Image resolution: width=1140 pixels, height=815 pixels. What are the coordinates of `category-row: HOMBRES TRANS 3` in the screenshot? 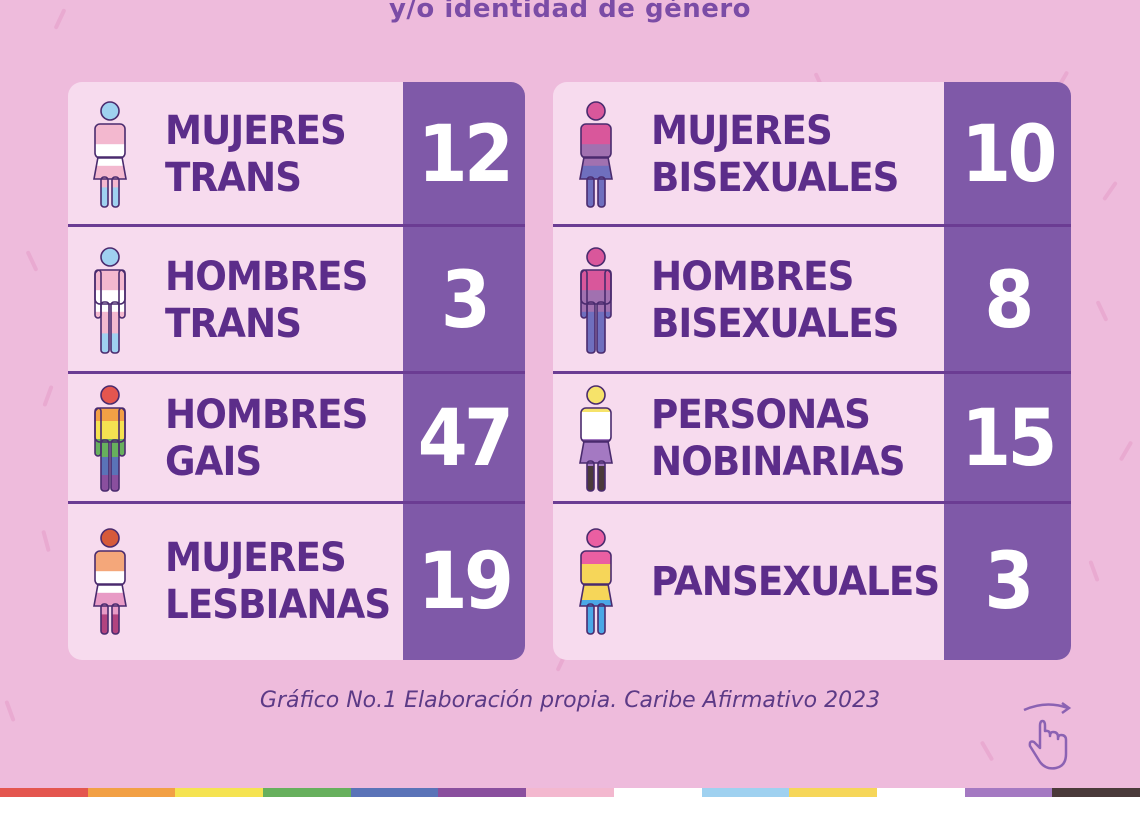 It's located at (296, 300).